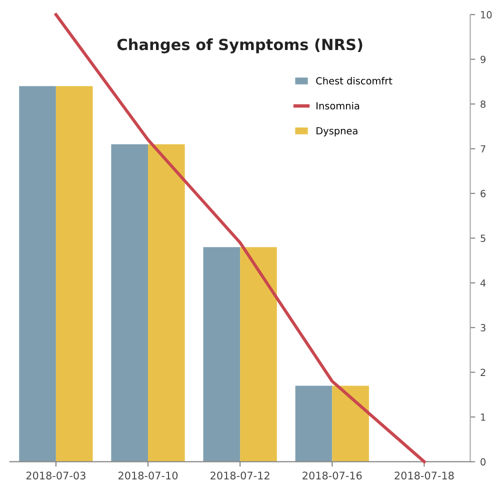  I want to click on x-tick-label: 2018-07-18, so click(424, 476).